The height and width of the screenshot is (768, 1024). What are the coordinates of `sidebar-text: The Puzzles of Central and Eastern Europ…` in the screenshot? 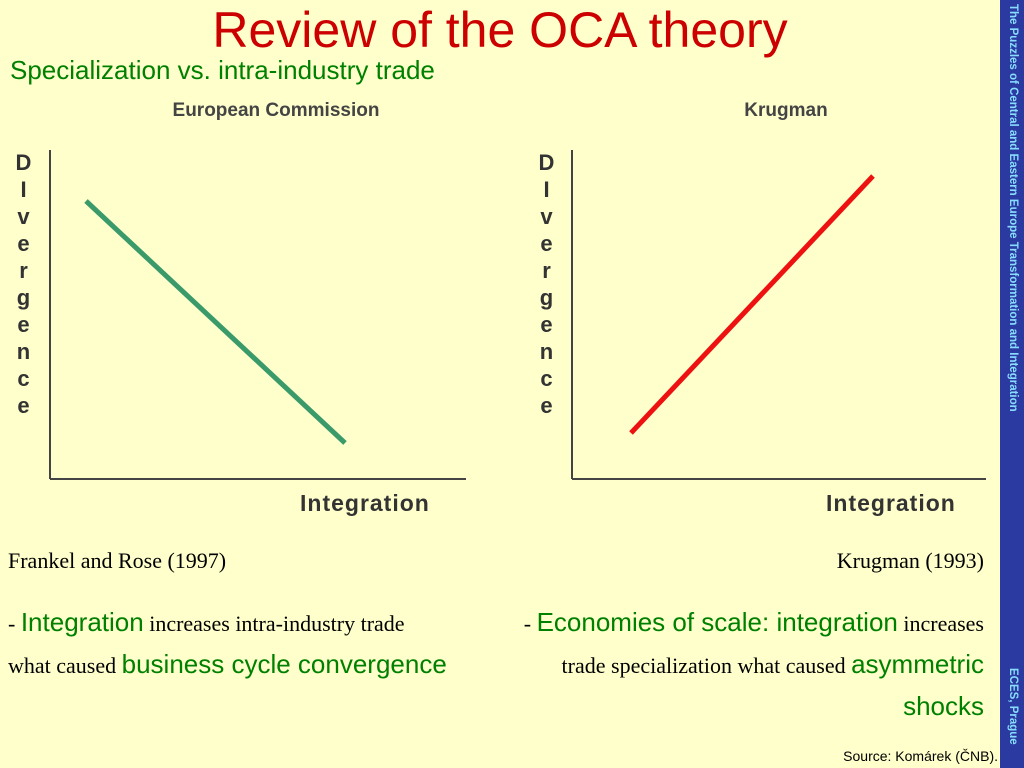 It's located at (1013, 208).